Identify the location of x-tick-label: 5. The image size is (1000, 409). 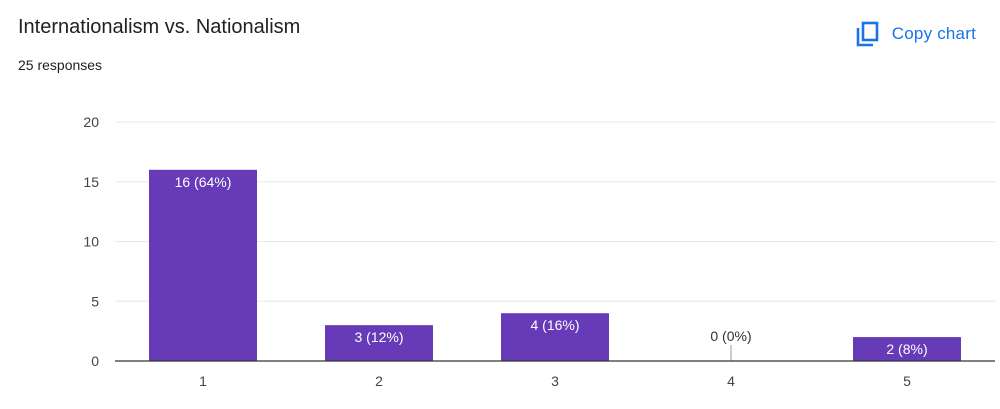
(907, 381).